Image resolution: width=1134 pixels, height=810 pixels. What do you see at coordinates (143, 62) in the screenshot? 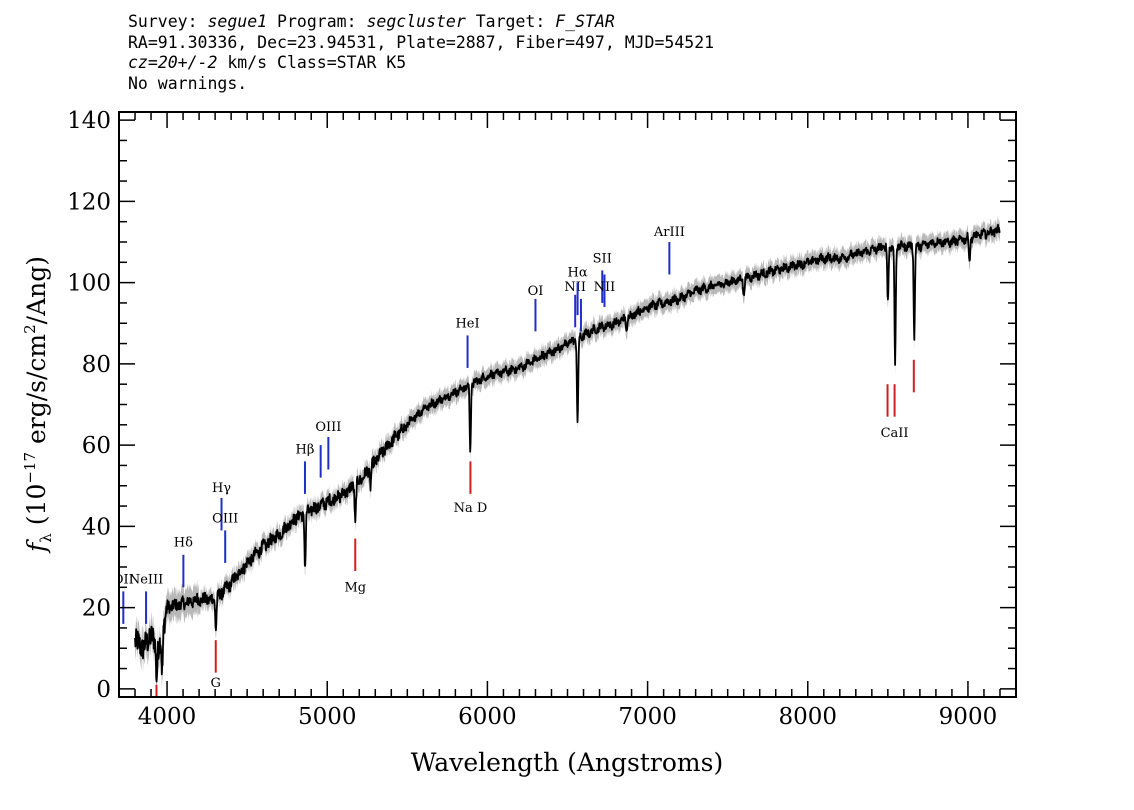
I see `cz-label: cz=` at bounding box center [143, 62].